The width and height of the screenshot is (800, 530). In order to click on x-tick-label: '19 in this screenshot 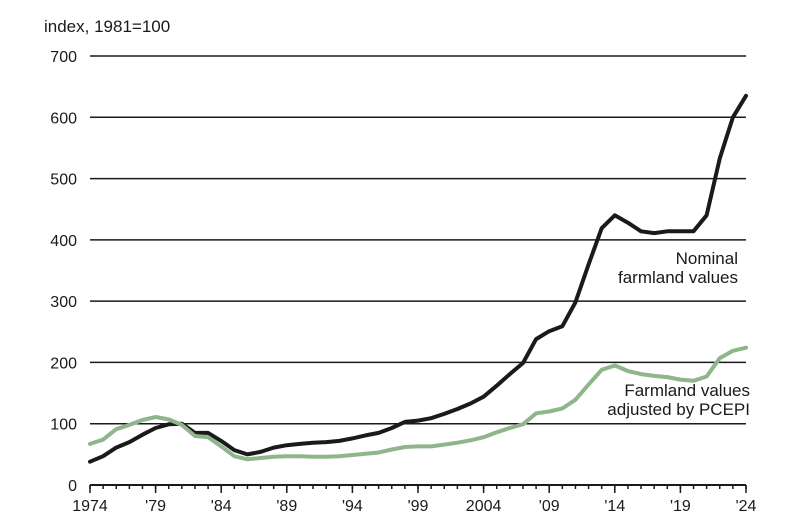, I will do `click(680, 506)`.